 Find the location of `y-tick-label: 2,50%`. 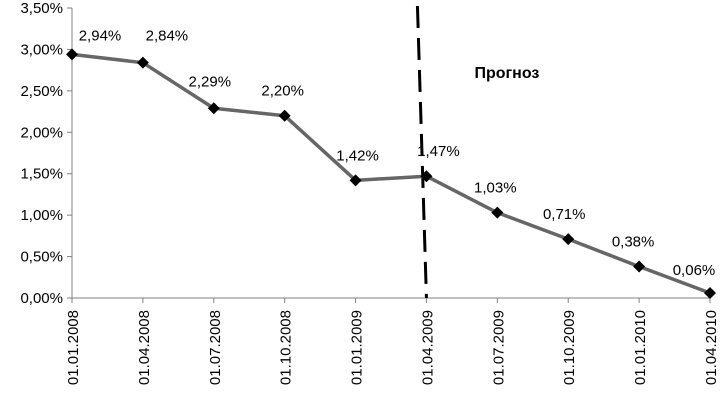

y-tick-label: 2,50% is located at coordinates (41, 91).